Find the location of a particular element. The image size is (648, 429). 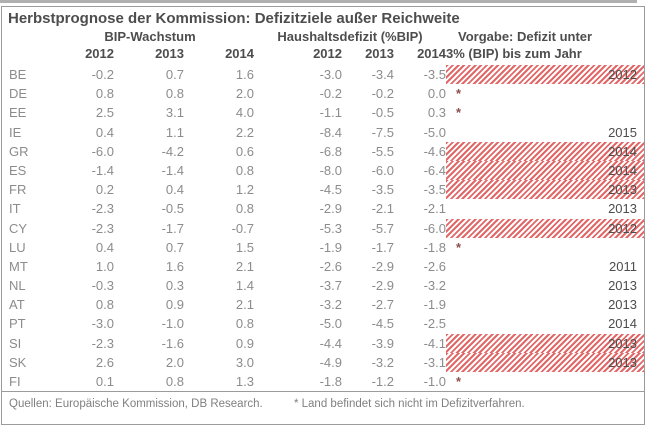

deficit-value: -8.4 is located at coordinates (330, 132).